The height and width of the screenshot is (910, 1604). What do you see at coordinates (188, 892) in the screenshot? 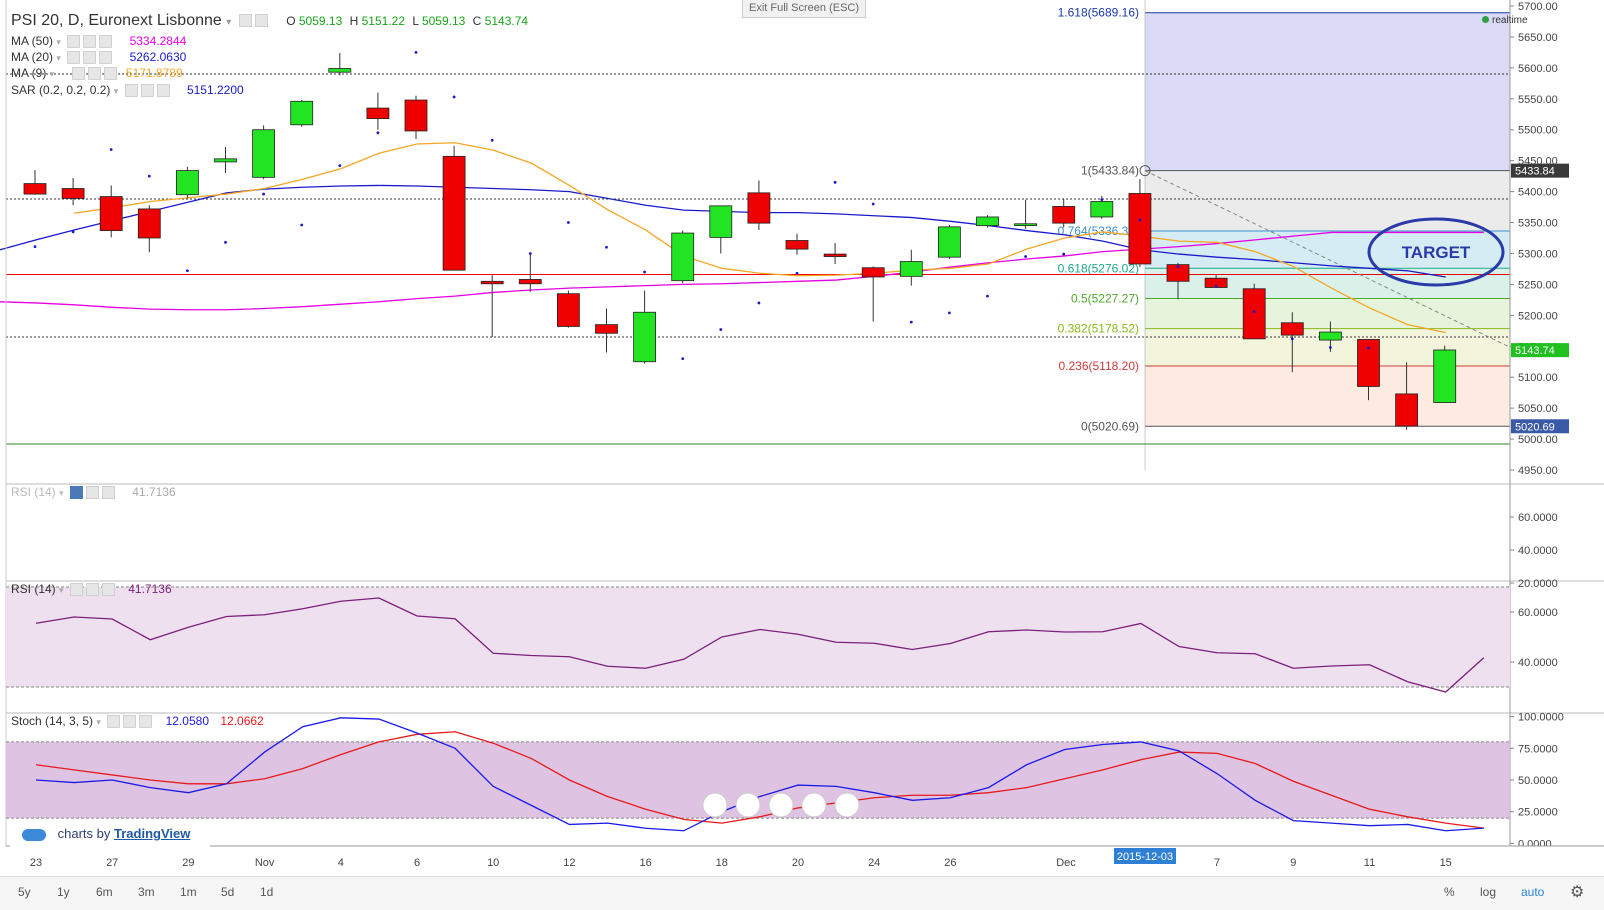
I see `timeframe-1m: 1m` at bounding box center [188, 892].